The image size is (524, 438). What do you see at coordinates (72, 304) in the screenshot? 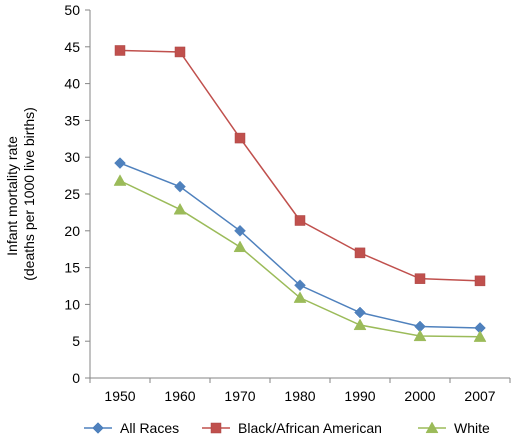
I see `y-tick-label: 10` at bounding box center [72, 304].